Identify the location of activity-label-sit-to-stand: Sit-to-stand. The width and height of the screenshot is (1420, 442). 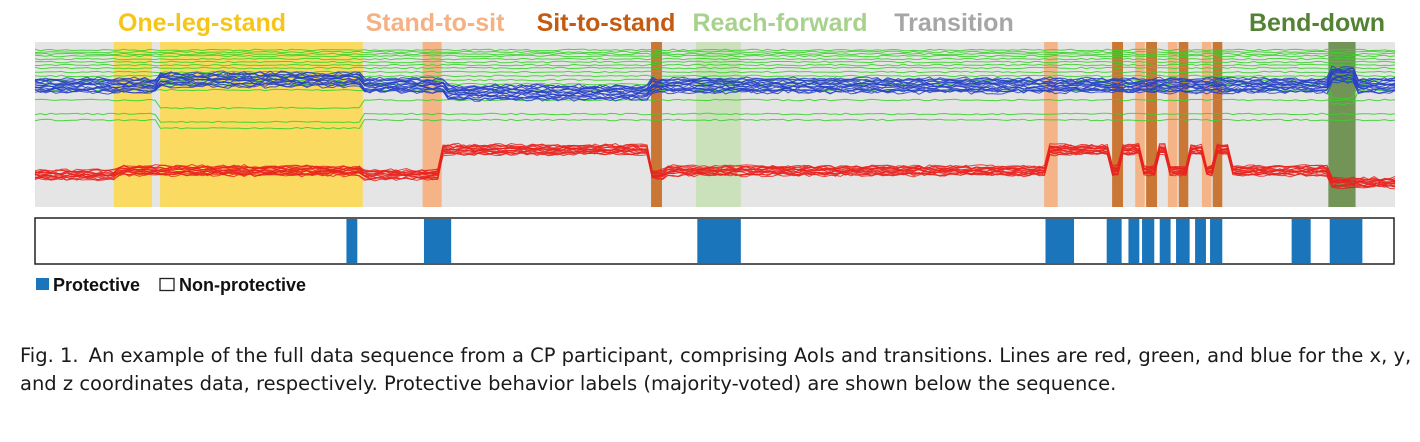
(606, 23).